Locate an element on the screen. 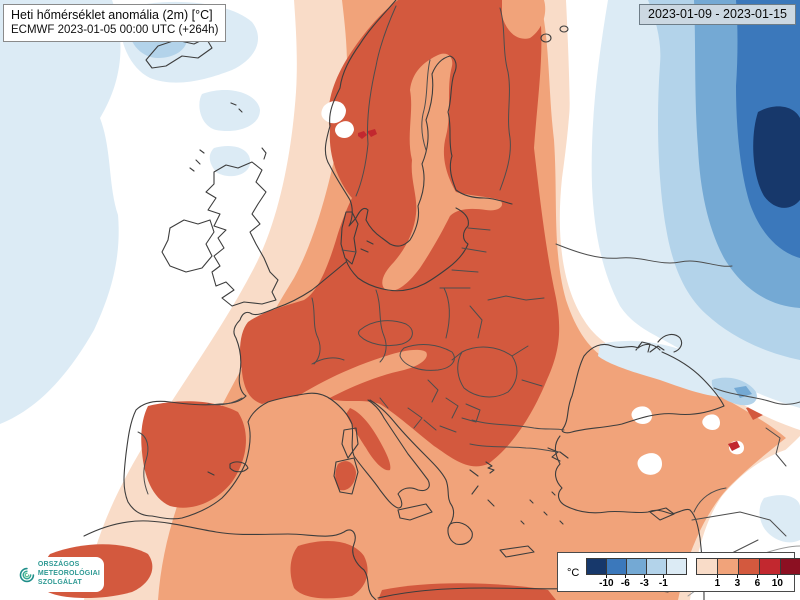 The width and height of the screenshot is (800, 600). coastline-marmara is located at coordinates (558, 454).